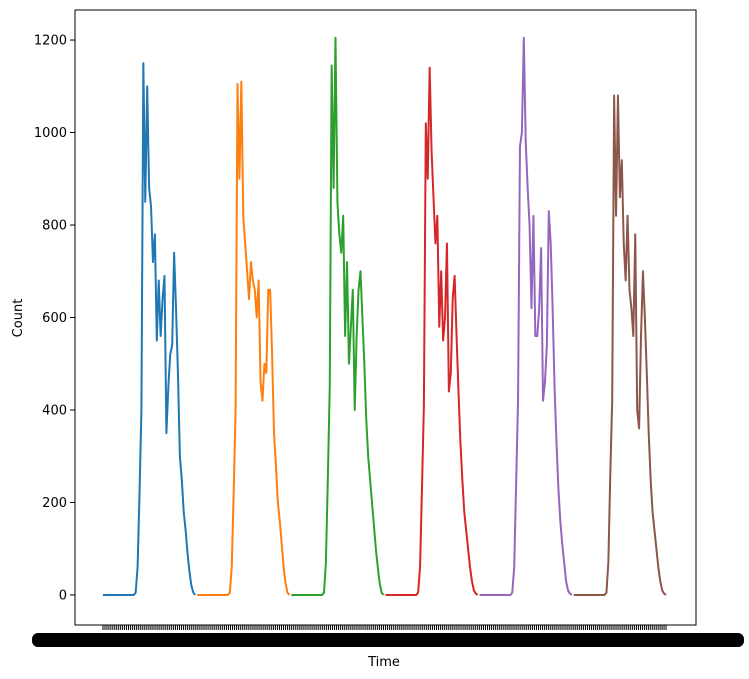  What do you see at coordinates (54, 410) in the screenshot?
I see `y-tick-label: 400` at bounding box center [54, 410].